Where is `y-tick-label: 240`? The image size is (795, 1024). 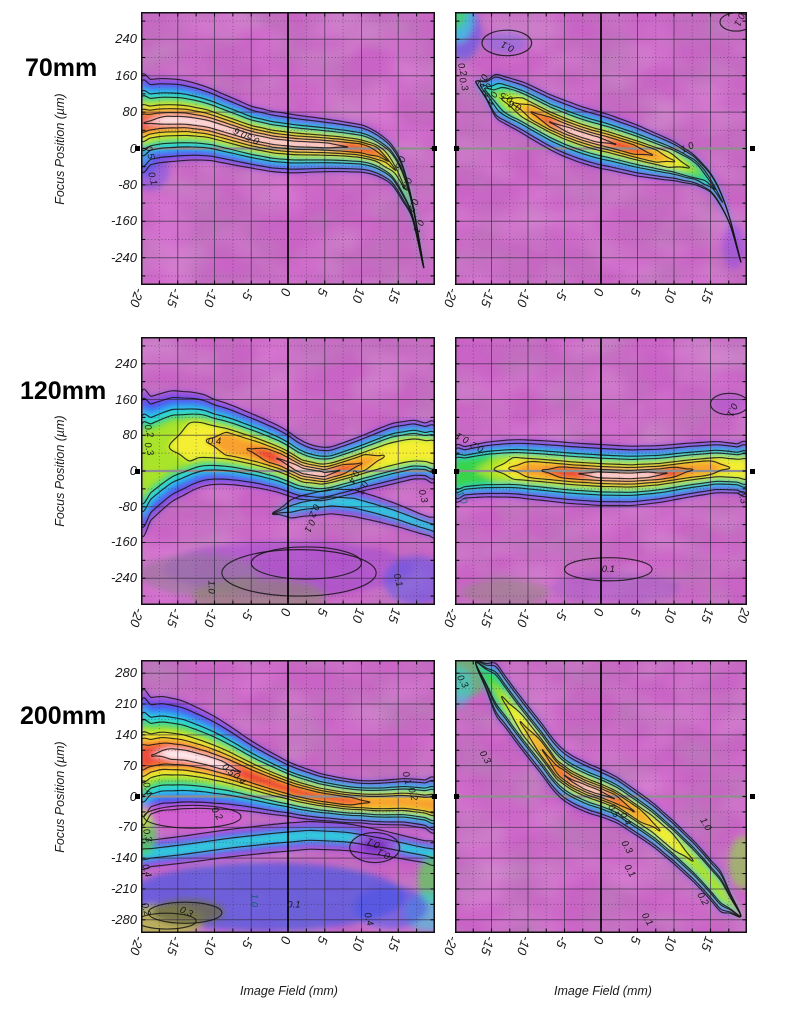 y-tick-label: 240 is located at coordinates (126, 363).